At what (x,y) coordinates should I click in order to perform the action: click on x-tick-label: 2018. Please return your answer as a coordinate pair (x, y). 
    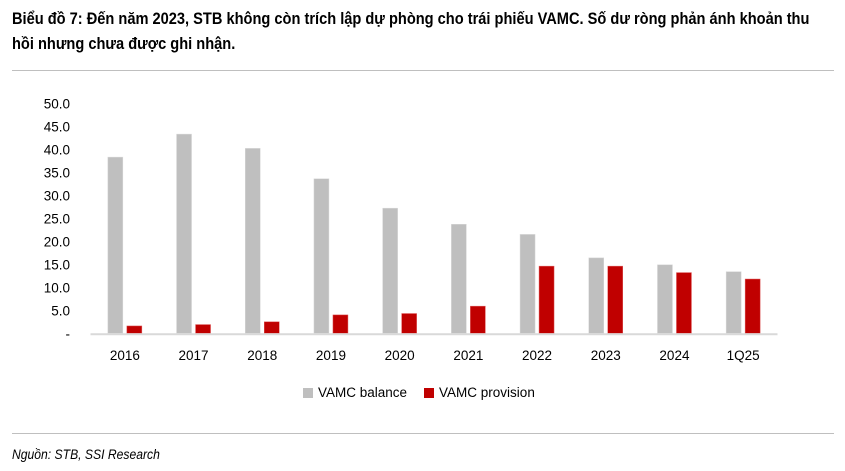
    Looking at the image, I should click on (262, 355).